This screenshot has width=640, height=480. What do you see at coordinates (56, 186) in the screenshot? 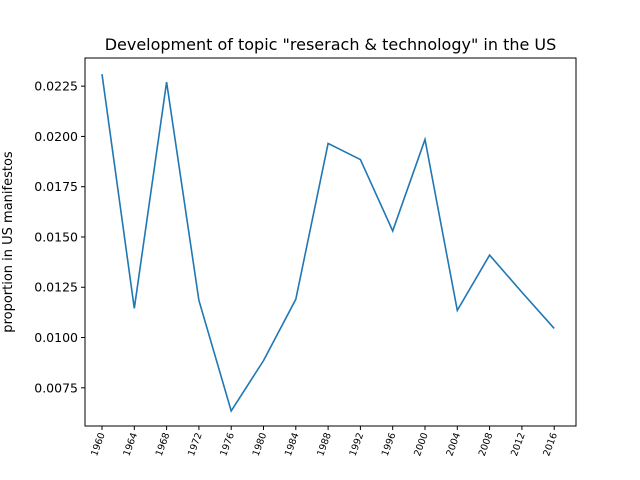
I see `y-tick-label: 0.0175` at bounding box center [56, 186].